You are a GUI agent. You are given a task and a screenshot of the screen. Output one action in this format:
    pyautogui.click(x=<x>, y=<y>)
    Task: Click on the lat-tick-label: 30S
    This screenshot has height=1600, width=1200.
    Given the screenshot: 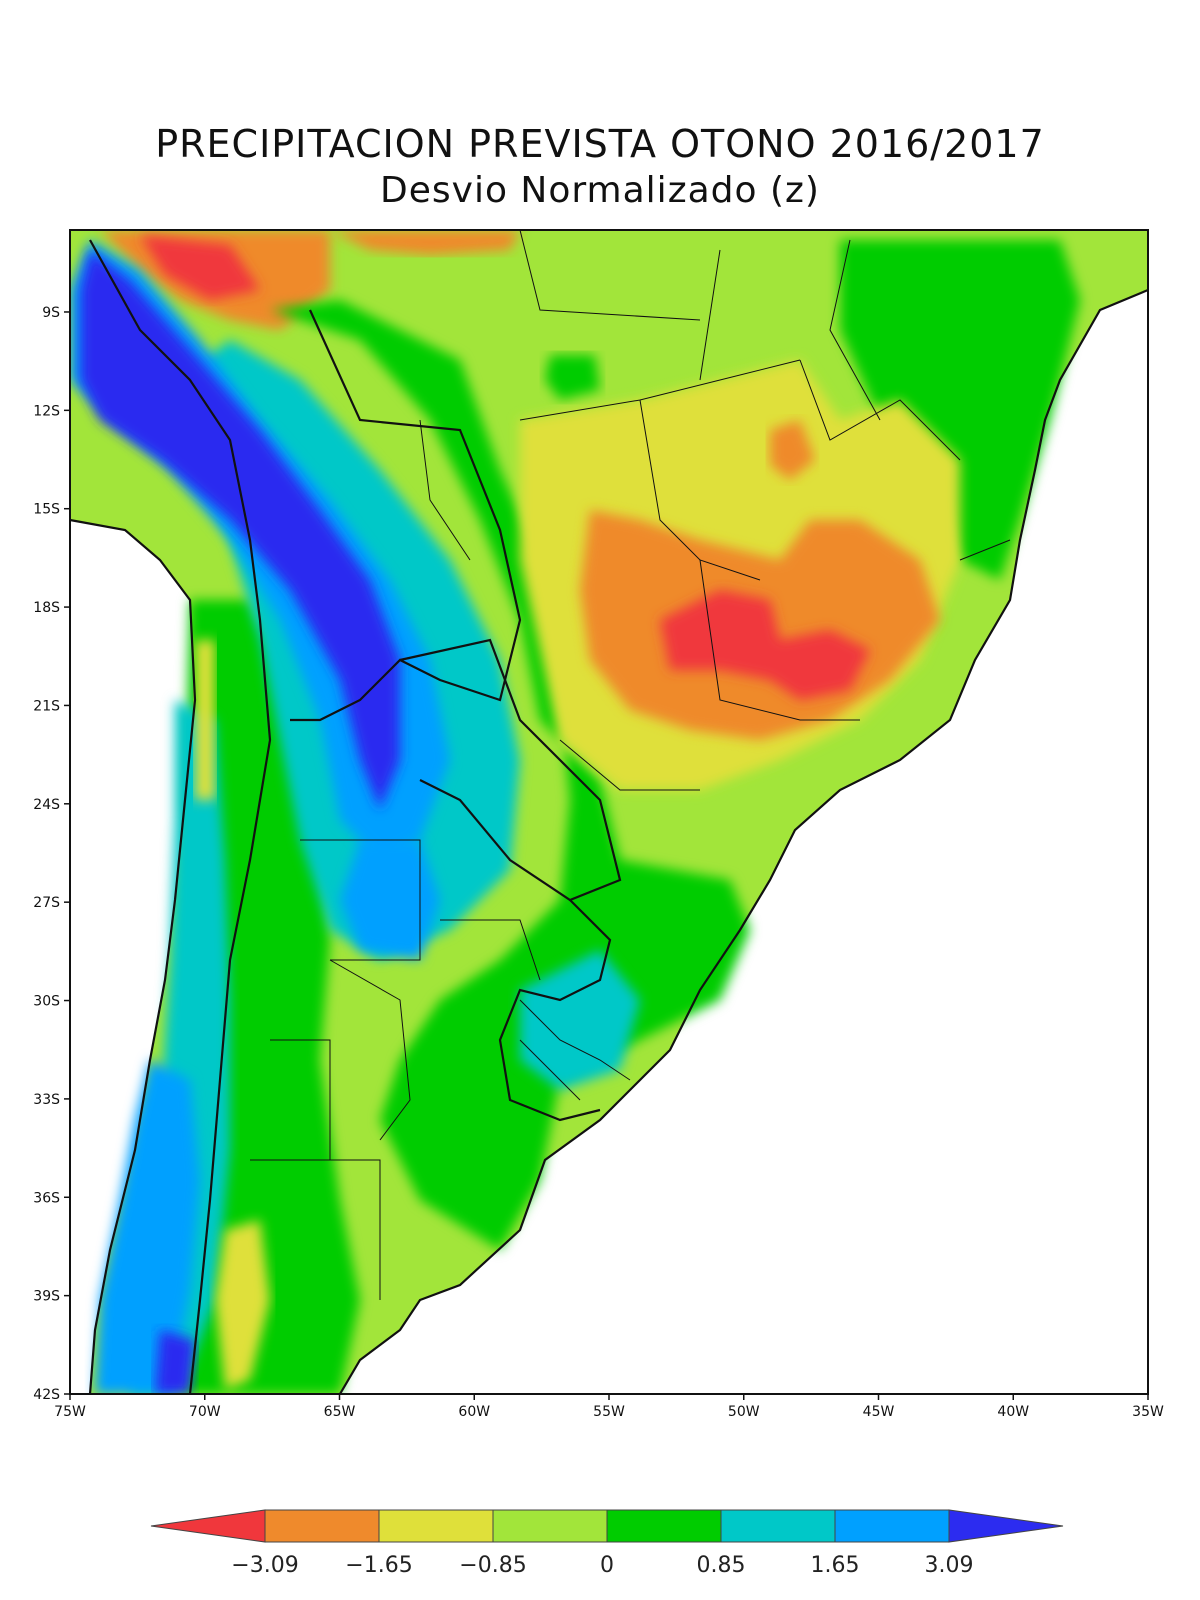 What is the action you would take?
    pyautogui.click(x=46, y=1002)
    